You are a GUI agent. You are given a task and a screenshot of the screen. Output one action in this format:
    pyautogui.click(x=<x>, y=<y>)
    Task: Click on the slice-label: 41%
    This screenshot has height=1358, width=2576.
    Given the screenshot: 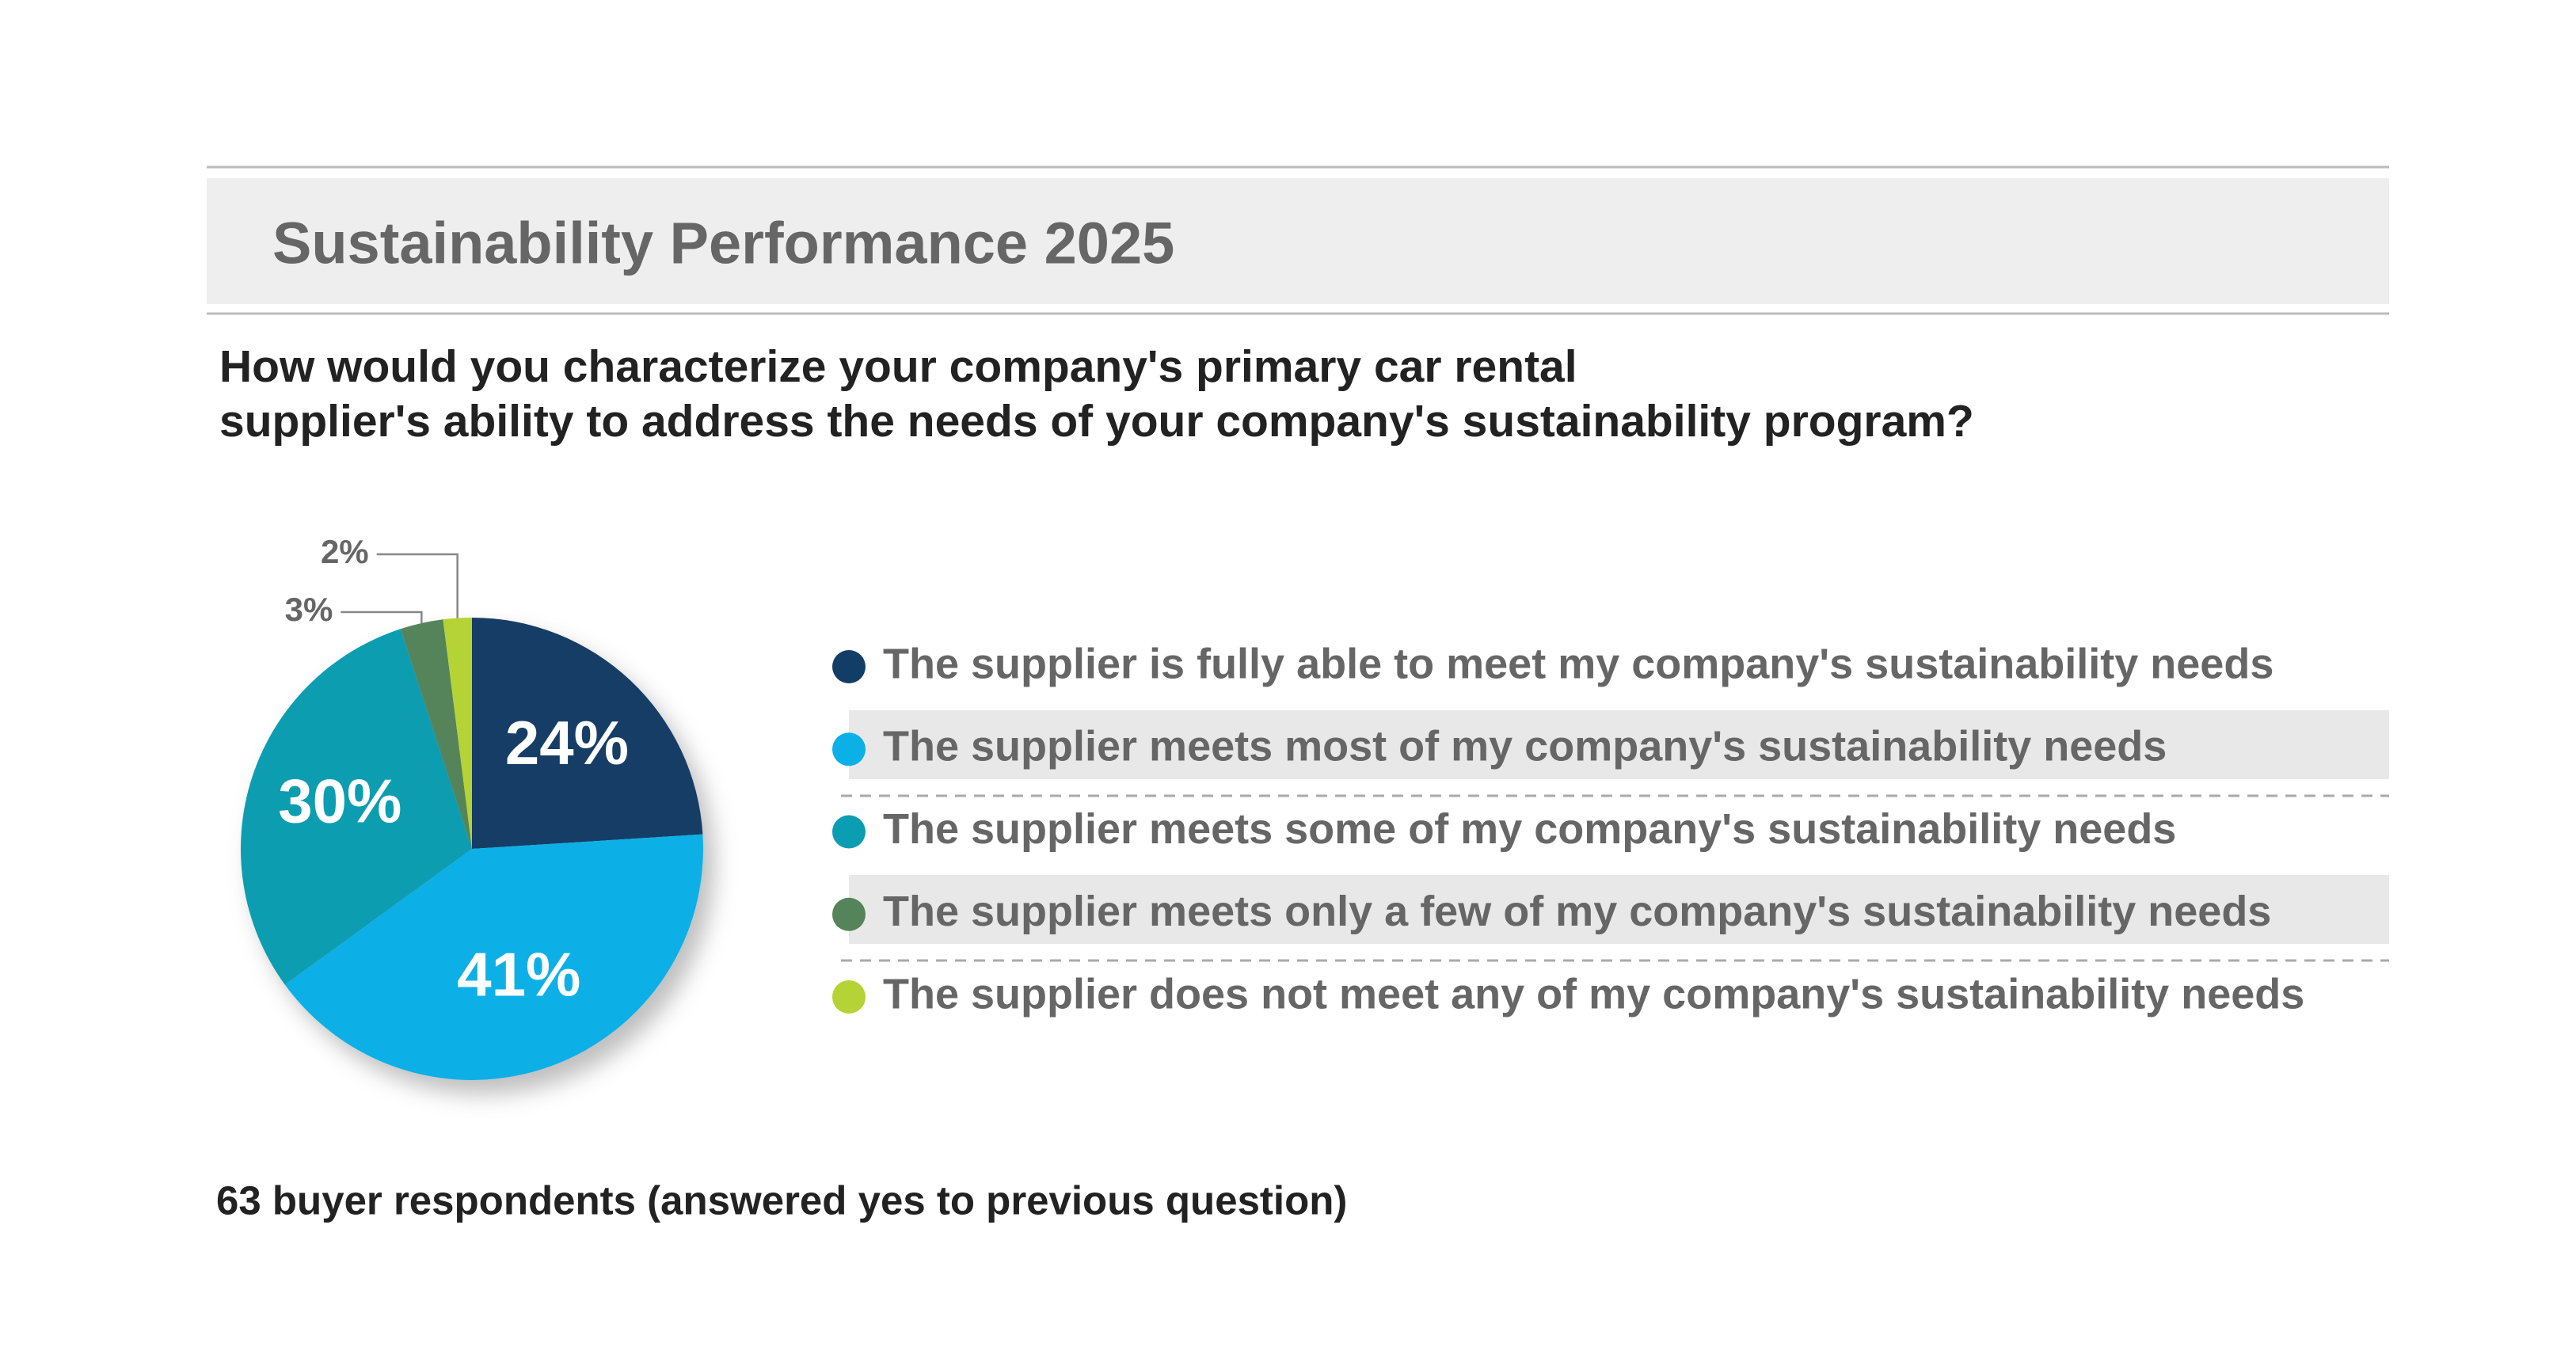 What is the action you would take?
    pyautogui.click(x=518, y=974)
    